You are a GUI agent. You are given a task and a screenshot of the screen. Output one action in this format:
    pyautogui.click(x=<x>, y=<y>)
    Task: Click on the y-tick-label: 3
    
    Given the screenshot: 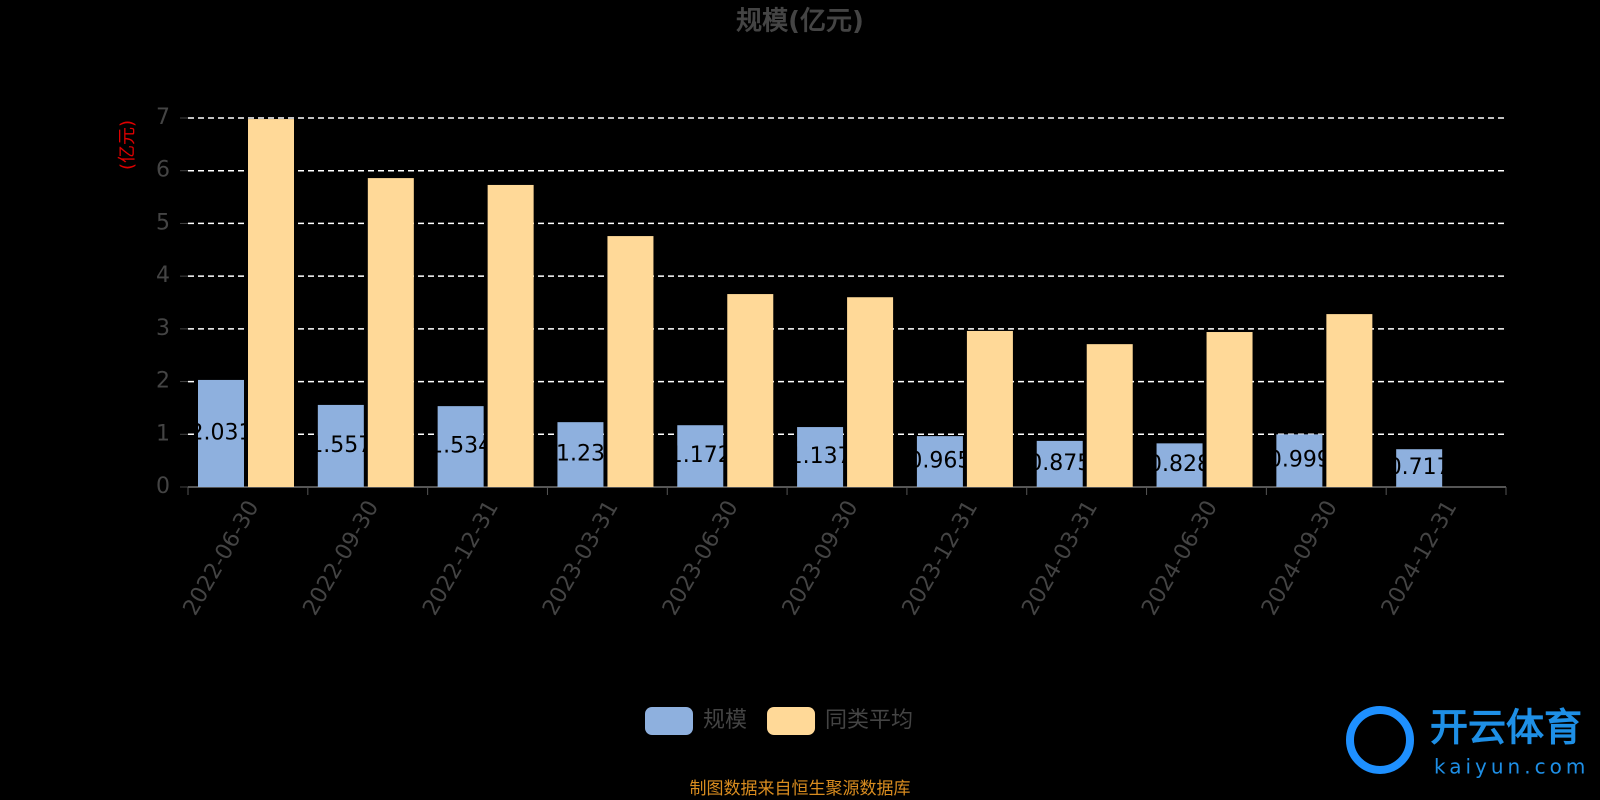 What is the action you would take?
    pyautogui.click(x=163, y=328)
    